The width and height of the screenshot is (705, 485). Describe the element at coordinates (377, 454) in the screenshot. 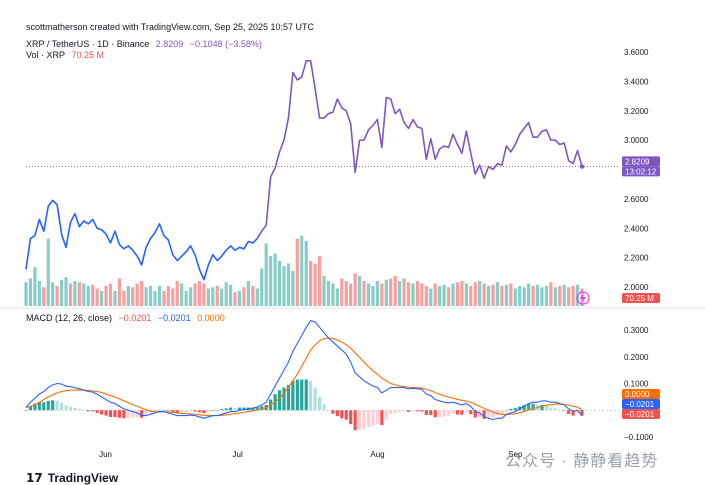

I see `time-axis-tick: Aug` at that location.